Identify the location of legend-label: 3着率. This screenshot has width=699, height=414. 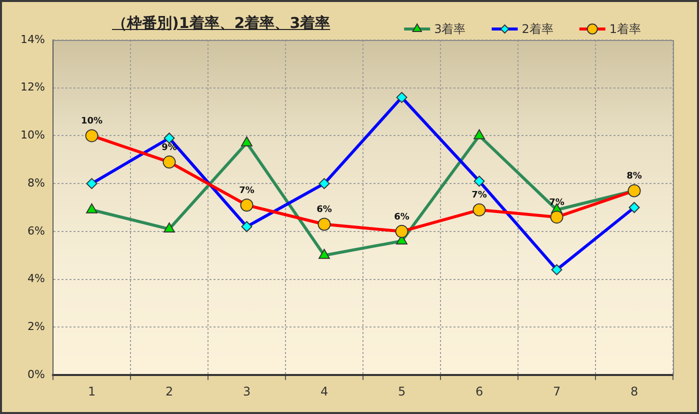
(450, 29).